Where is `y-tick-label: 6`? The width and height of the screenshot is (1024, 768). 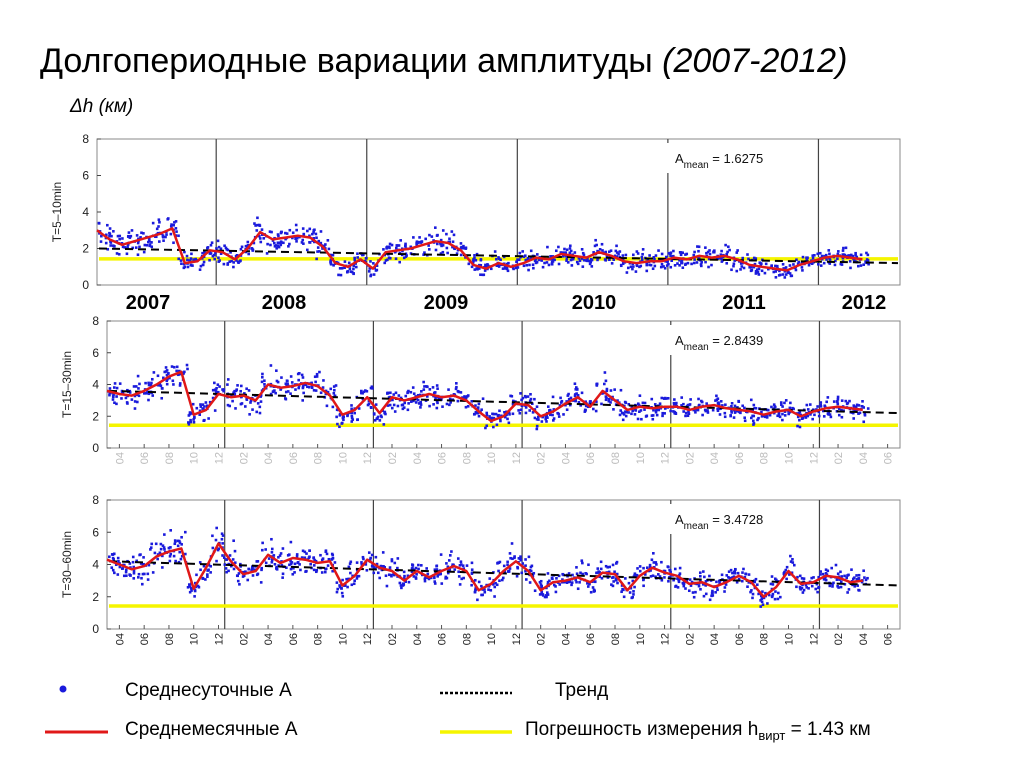 y-tick-label: 6 is located at coordinates (95, 353).